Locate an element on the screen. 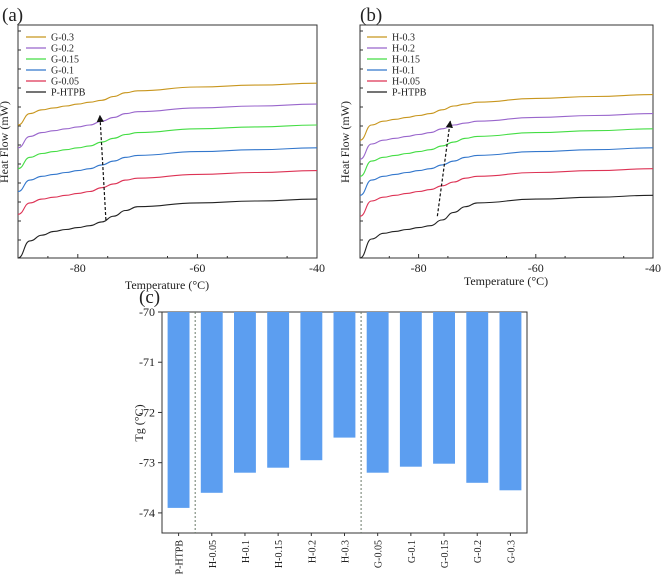 The height and width of the screenshot is (579, 661). panel-a-x-tick-label: -60 is located at coordinates (197, 268).